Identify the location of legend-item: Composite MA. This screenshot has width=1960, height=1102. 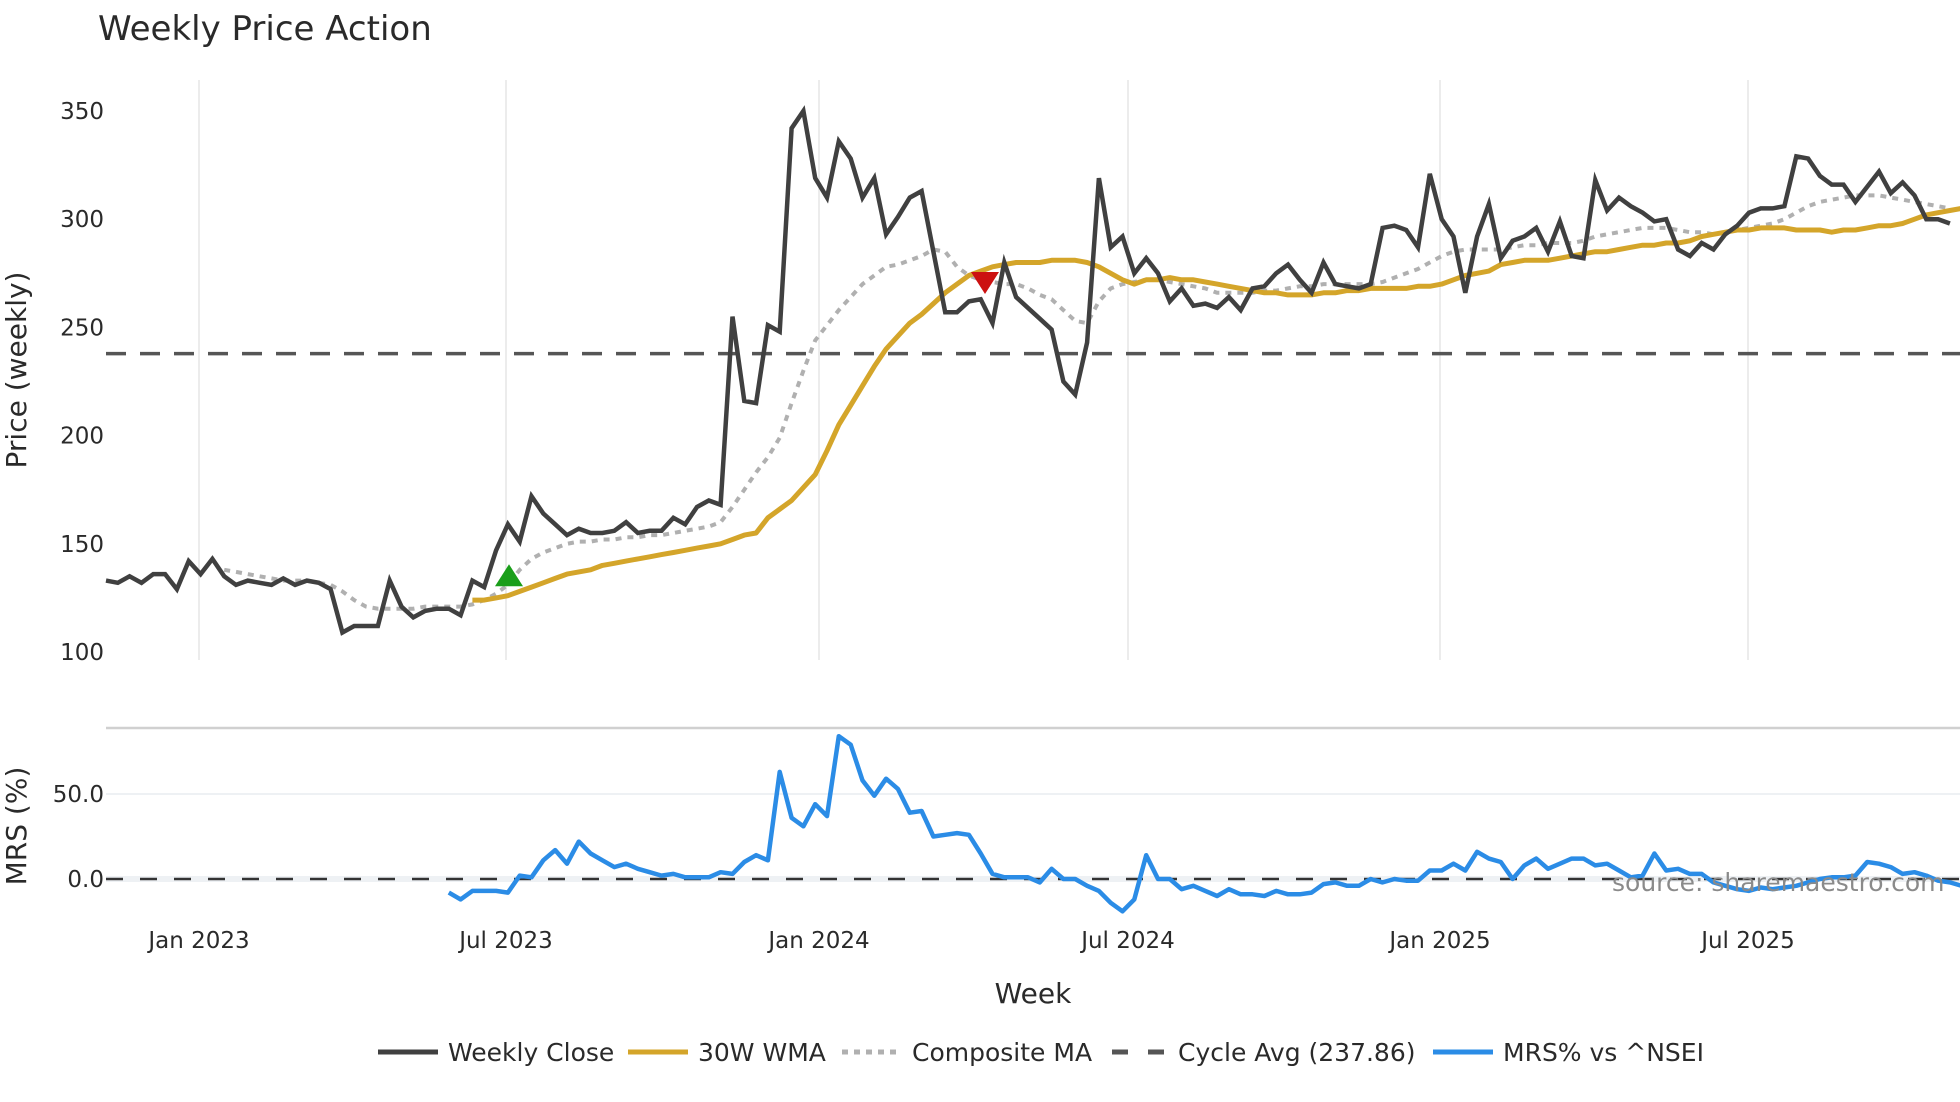
(967, 1052).